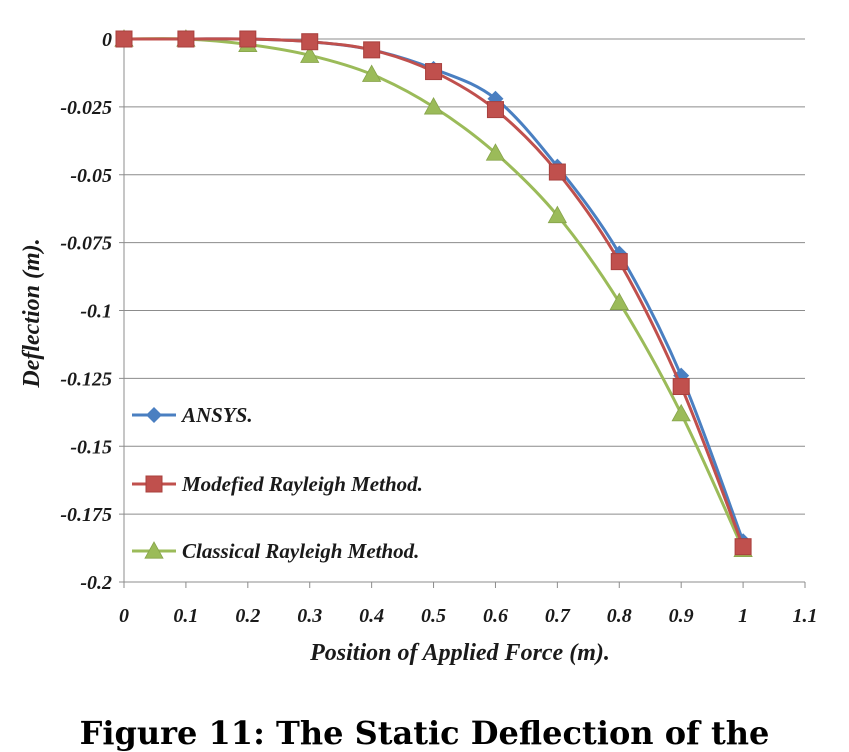 Image resolution: width=849 pixels, height=752 pixels. What do you see at coordinates (216, 415) in the screenshot?
I see `legend-label-1: ANSYS.` at bounding box center [216, 415].